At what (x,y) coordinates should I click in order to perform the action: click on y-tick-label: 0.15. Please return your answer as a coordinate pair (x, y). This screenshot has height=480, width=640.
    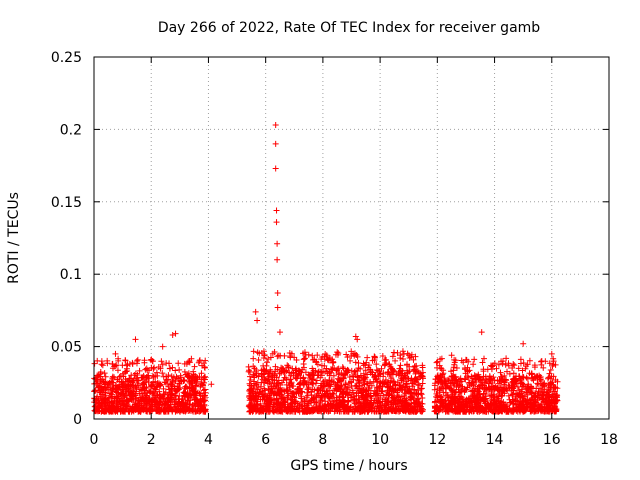
    Looking at the image, I should click on (66, 203).